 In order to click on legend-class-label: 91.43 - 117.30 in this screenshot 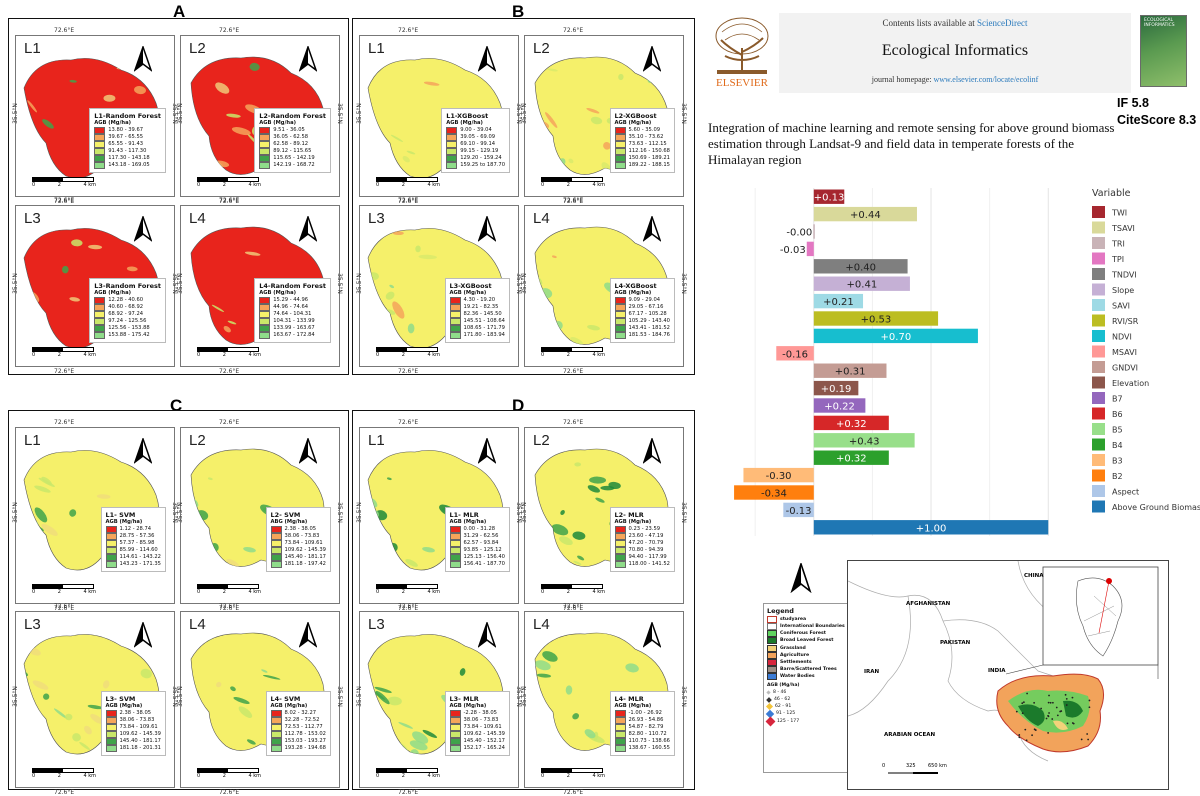, I will do `click(127, 151)`.